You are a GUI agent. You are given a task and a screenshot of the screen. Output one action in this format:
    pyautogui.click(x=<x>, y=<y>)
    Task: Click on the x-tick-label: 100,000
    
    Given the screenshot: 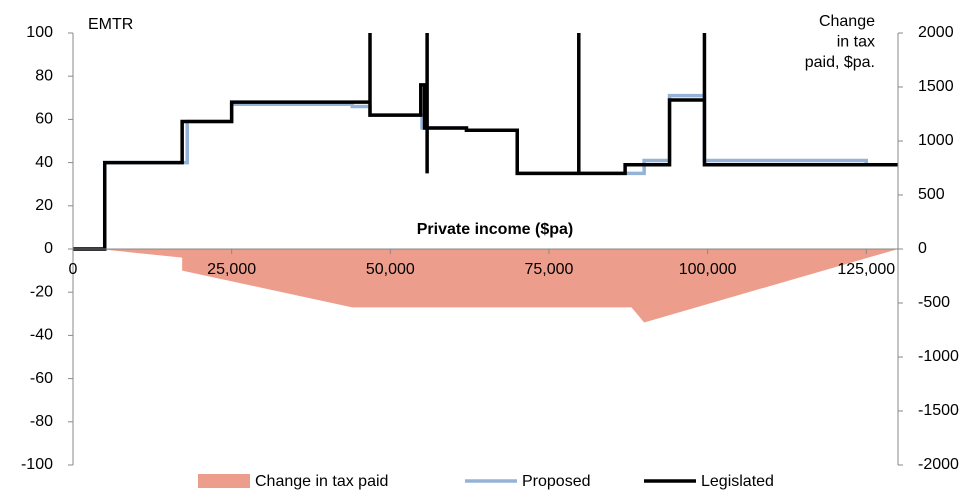 What is the action you would take?
    pyautogui.click(x=708, y=269)
    